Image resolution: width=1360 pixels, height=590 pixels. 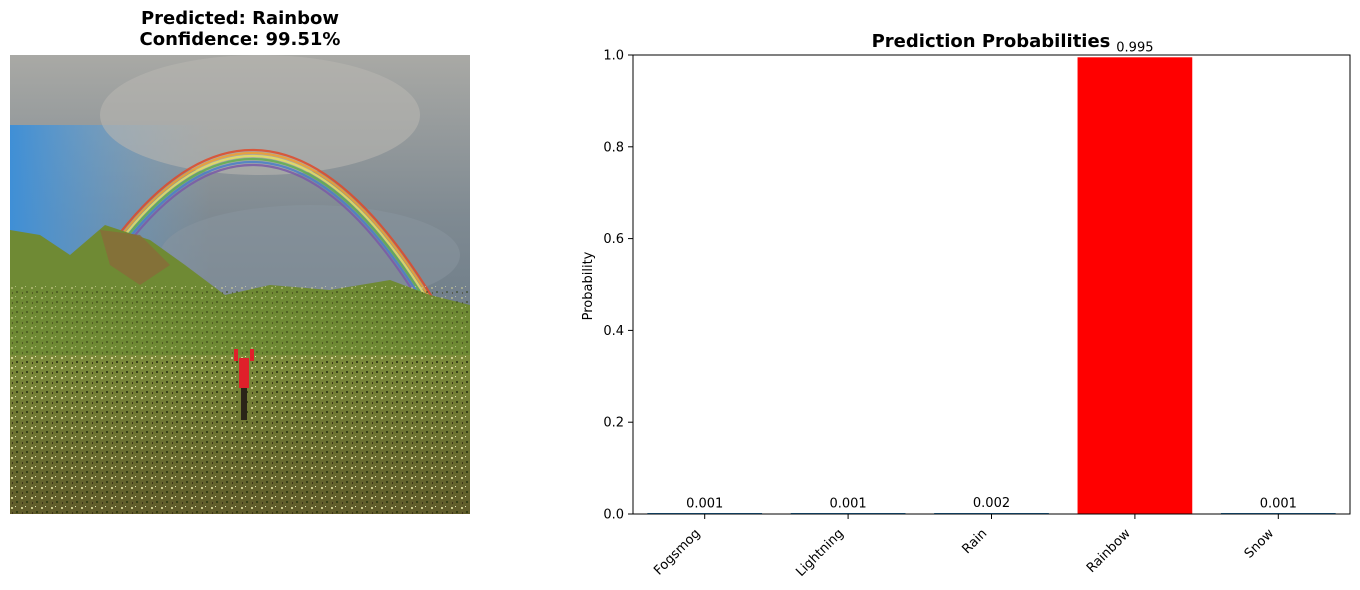 What do you see at coordinates (613, 515) in the screenshot?
I see `y-tick-label-0: 0.0` at bounding box center [613, 515].